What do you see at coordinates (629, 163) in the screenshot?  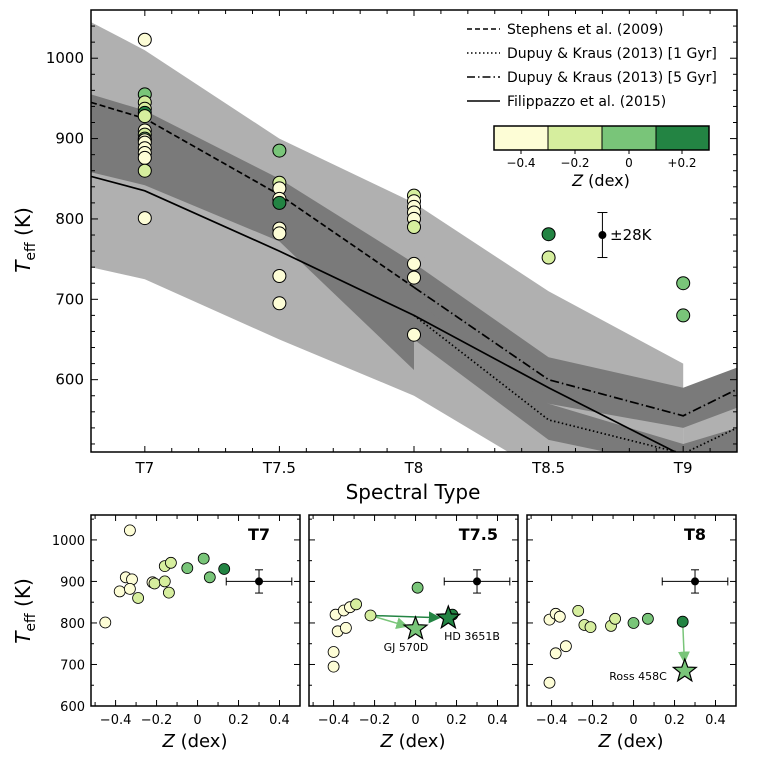 I see `colorbar-tick-label: 0` at bounding box center [629, 163].